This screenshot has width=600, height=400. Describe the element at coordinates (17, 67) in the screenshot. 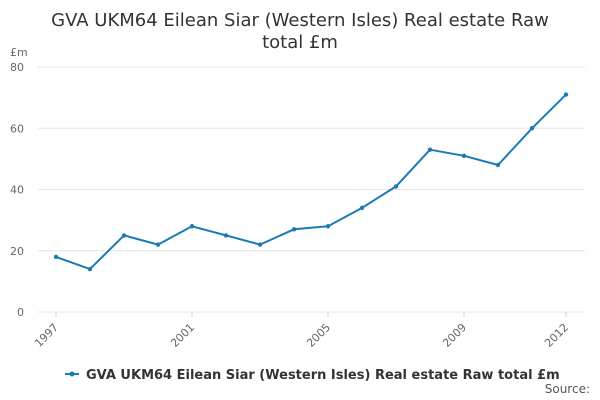

I see `y-tick-label: 80` at that location.